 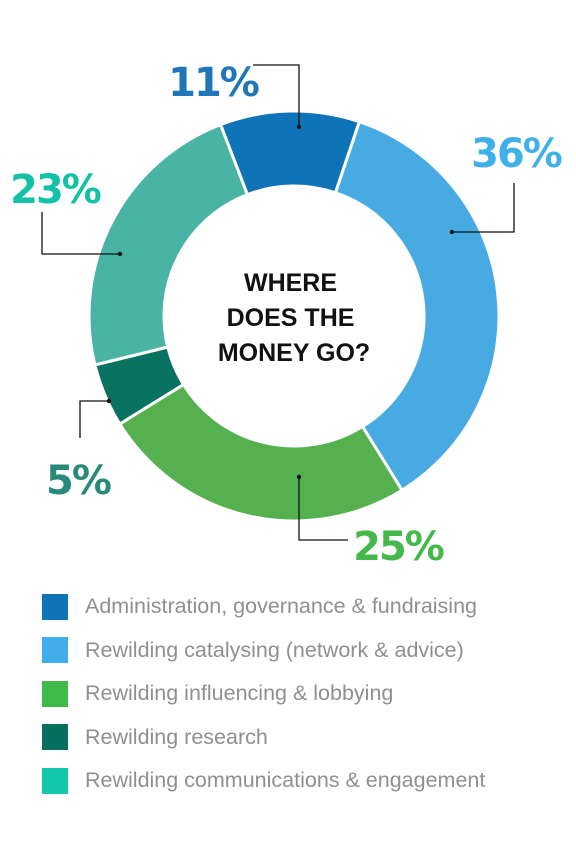 I want to click on legend-label: Rewilding communications & engagement, so click(x=285, y=780).